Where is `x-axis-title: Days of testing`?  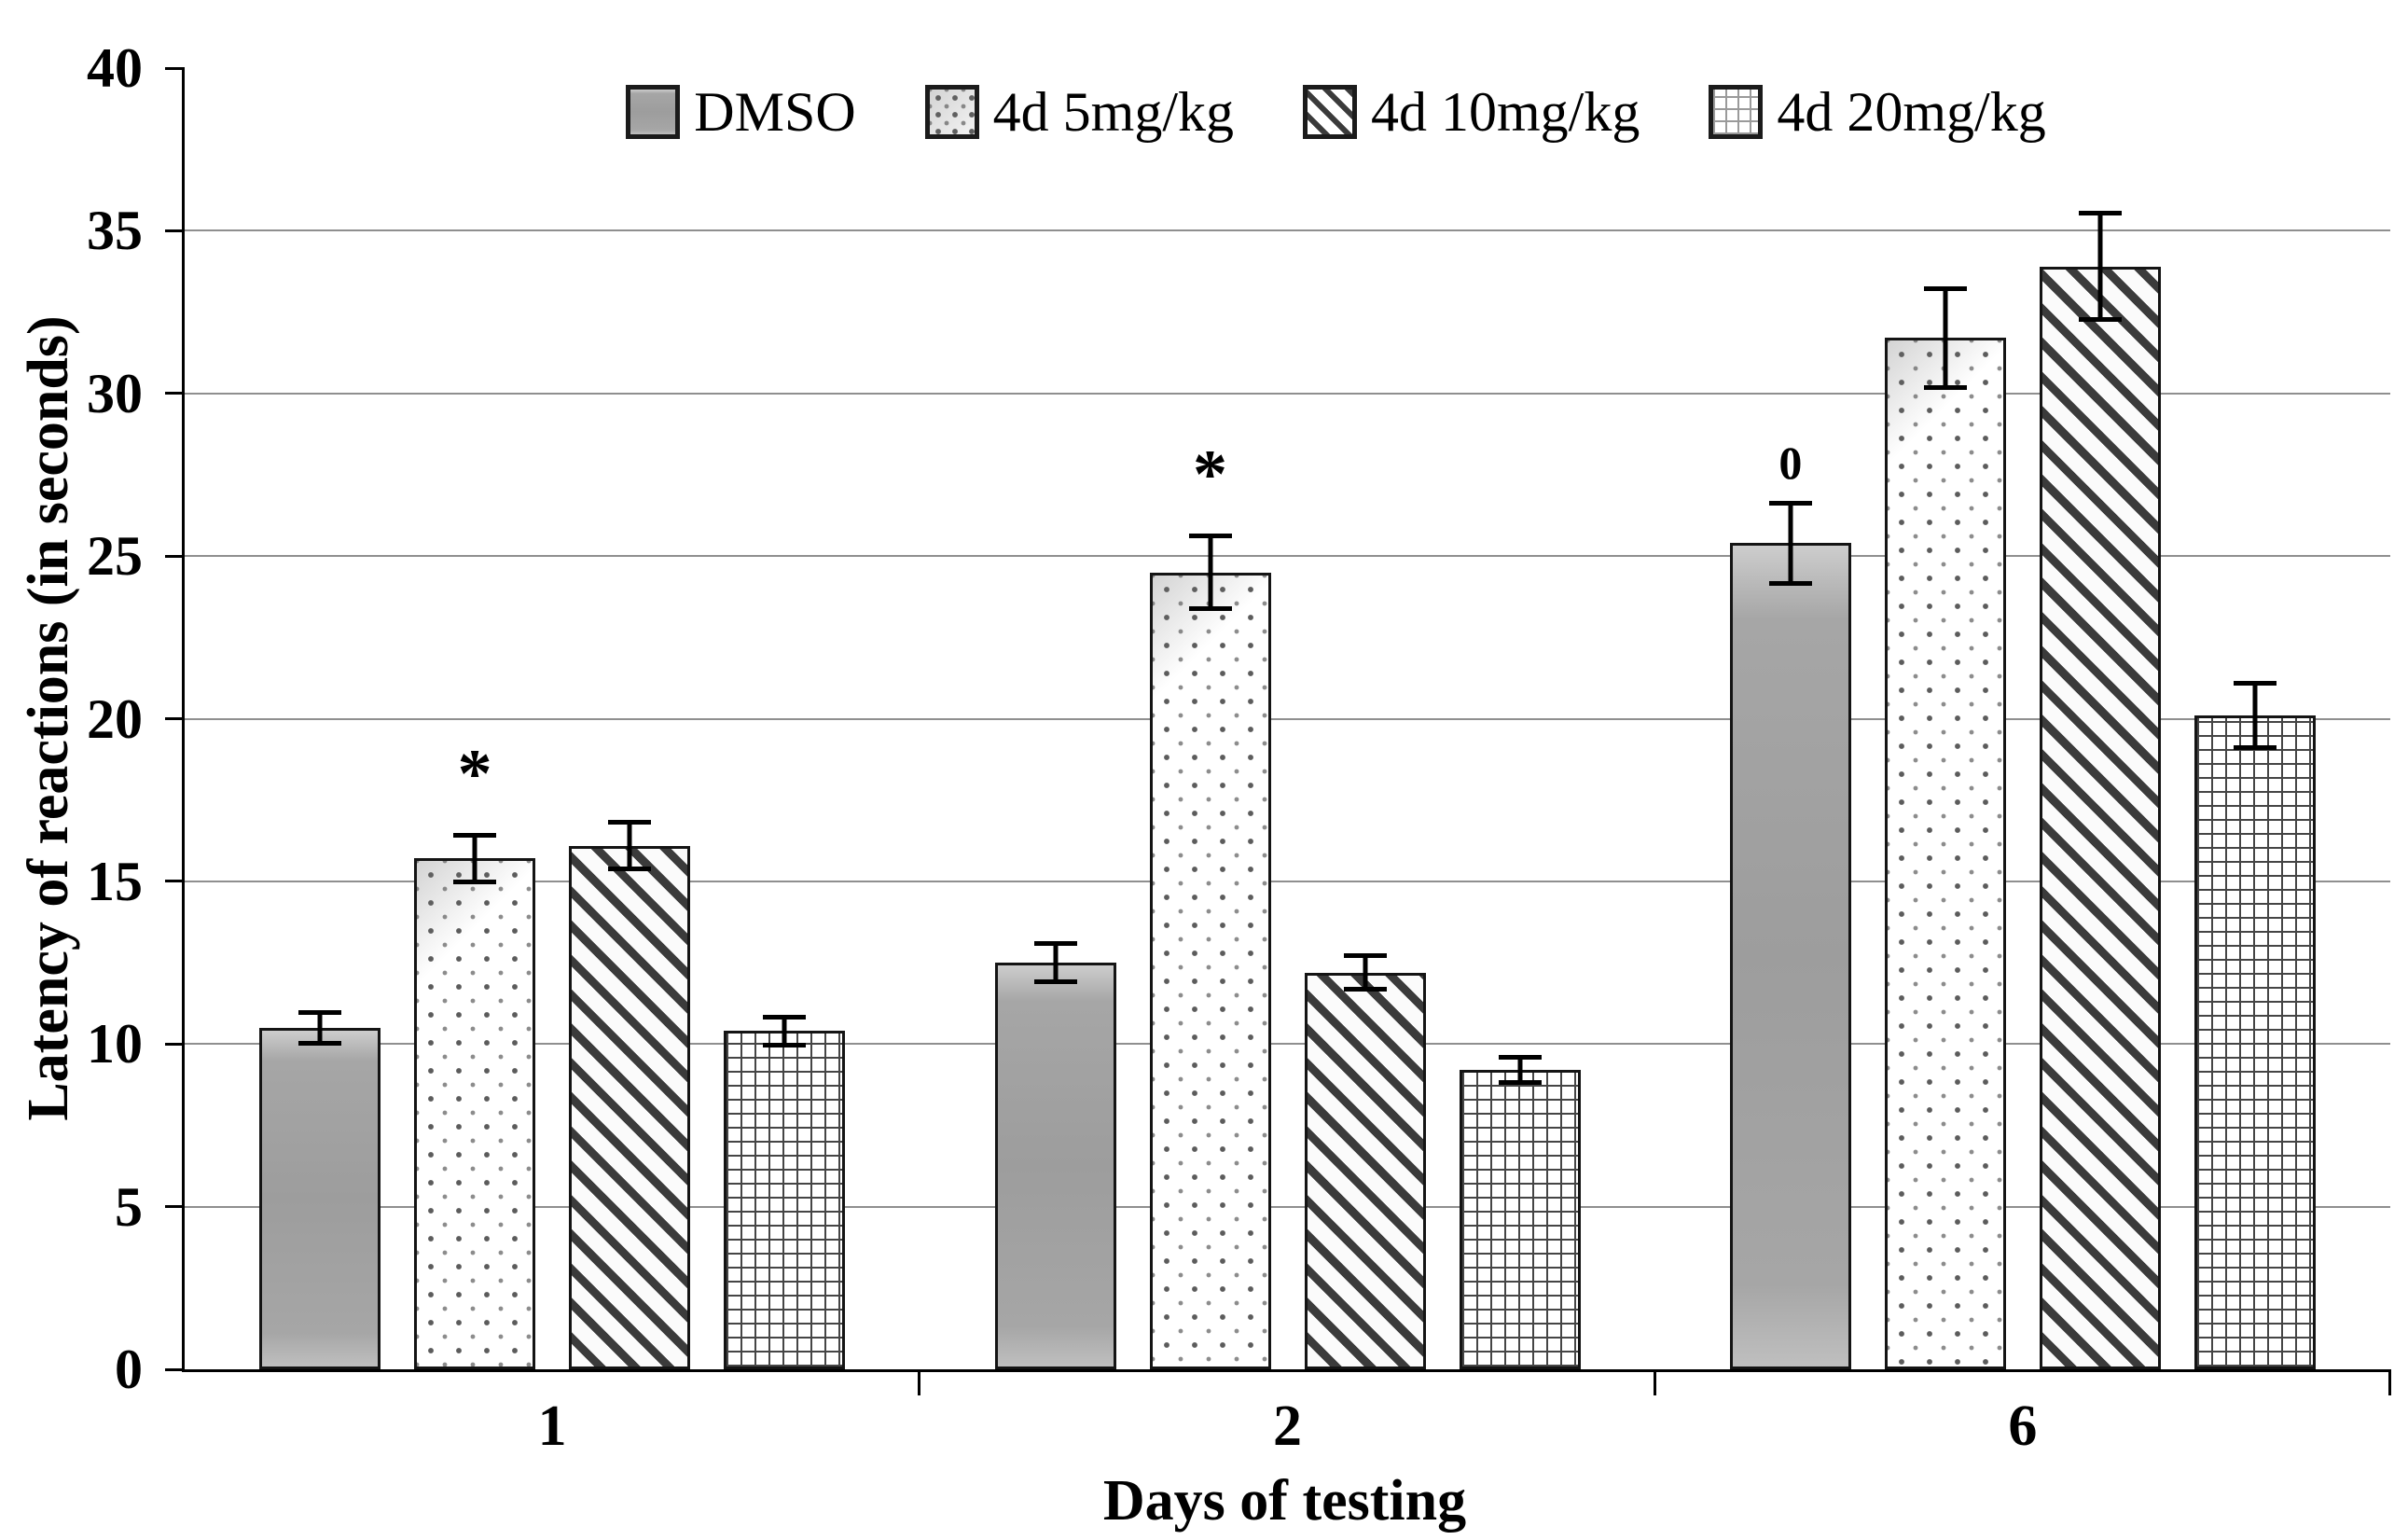 x-axis-title: Days of testing is located at coordinates (1284, 1501).